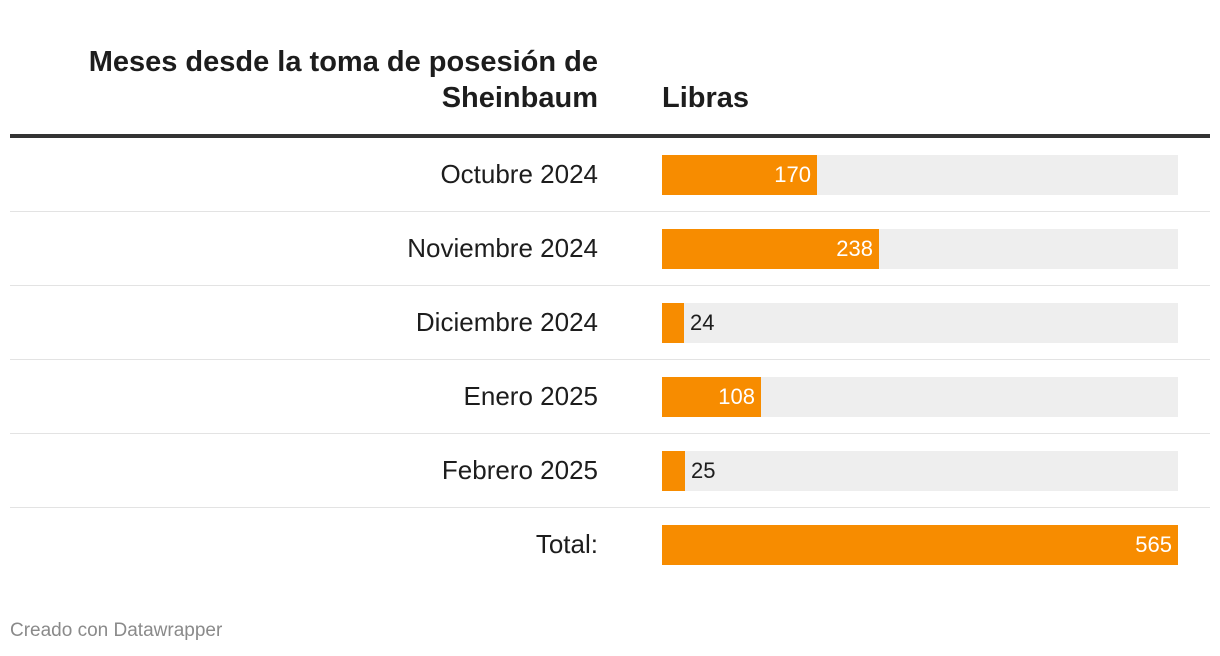 Image resolution: width=1220 pixels, height=656 pixels. Describe the element at coordinates (736, 396) in the screenshot. I see `value-label: 108` at that location.